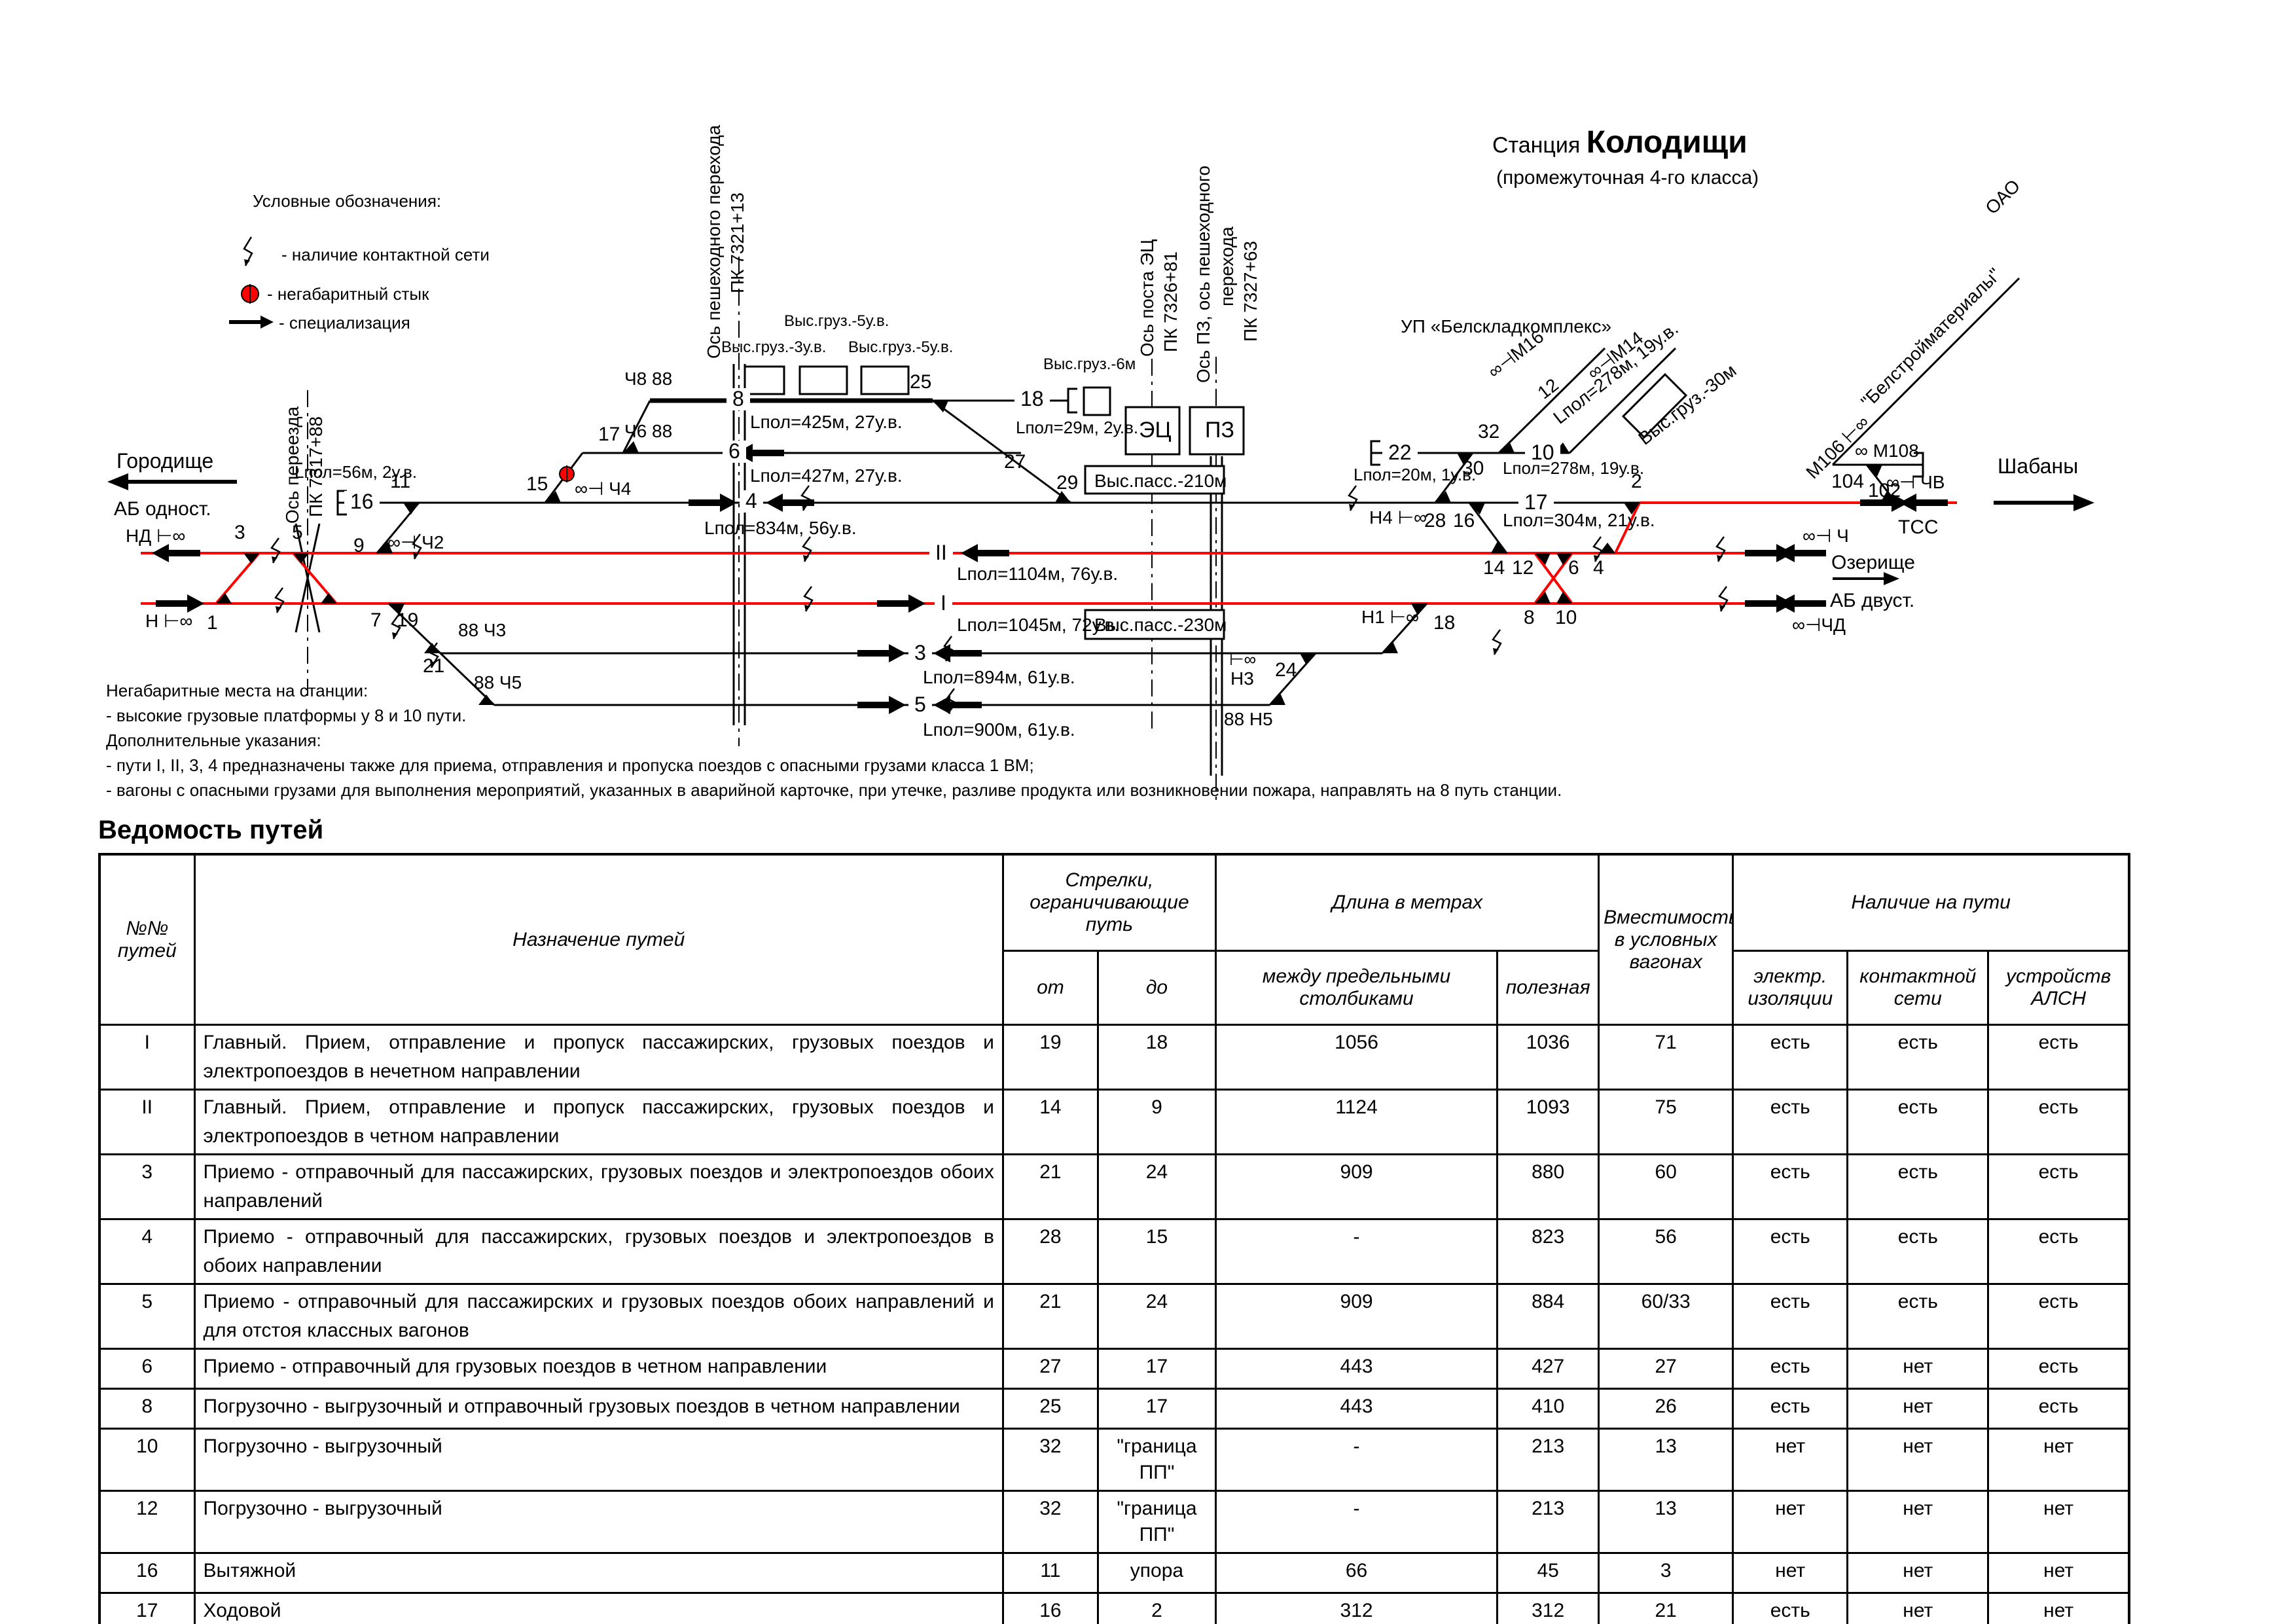  What do you see at coordinates (308, 578) in the screenshot?
I see `level-crossing-icon` at bounding box center [308, 578].